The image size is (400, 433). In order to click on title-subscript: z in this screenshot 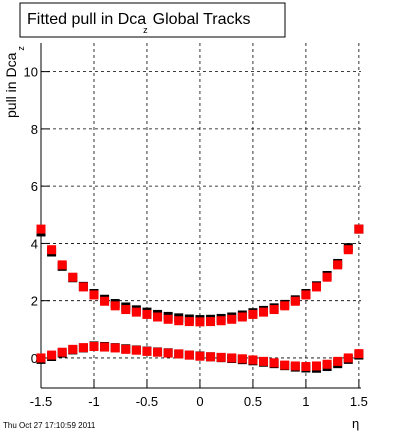, I will do `click(145, 30)`.